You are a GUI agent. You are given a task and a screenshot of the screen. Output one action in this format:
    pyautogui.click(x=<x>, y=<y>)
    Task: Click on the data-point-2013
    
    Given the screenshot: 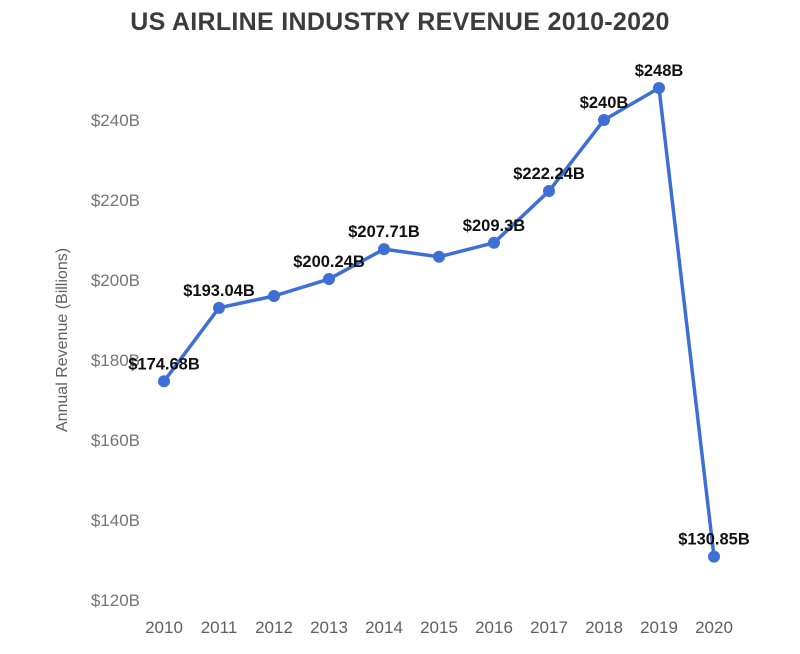 What is the action you would take?
    pyautogui.click(x=329, y=279)
    